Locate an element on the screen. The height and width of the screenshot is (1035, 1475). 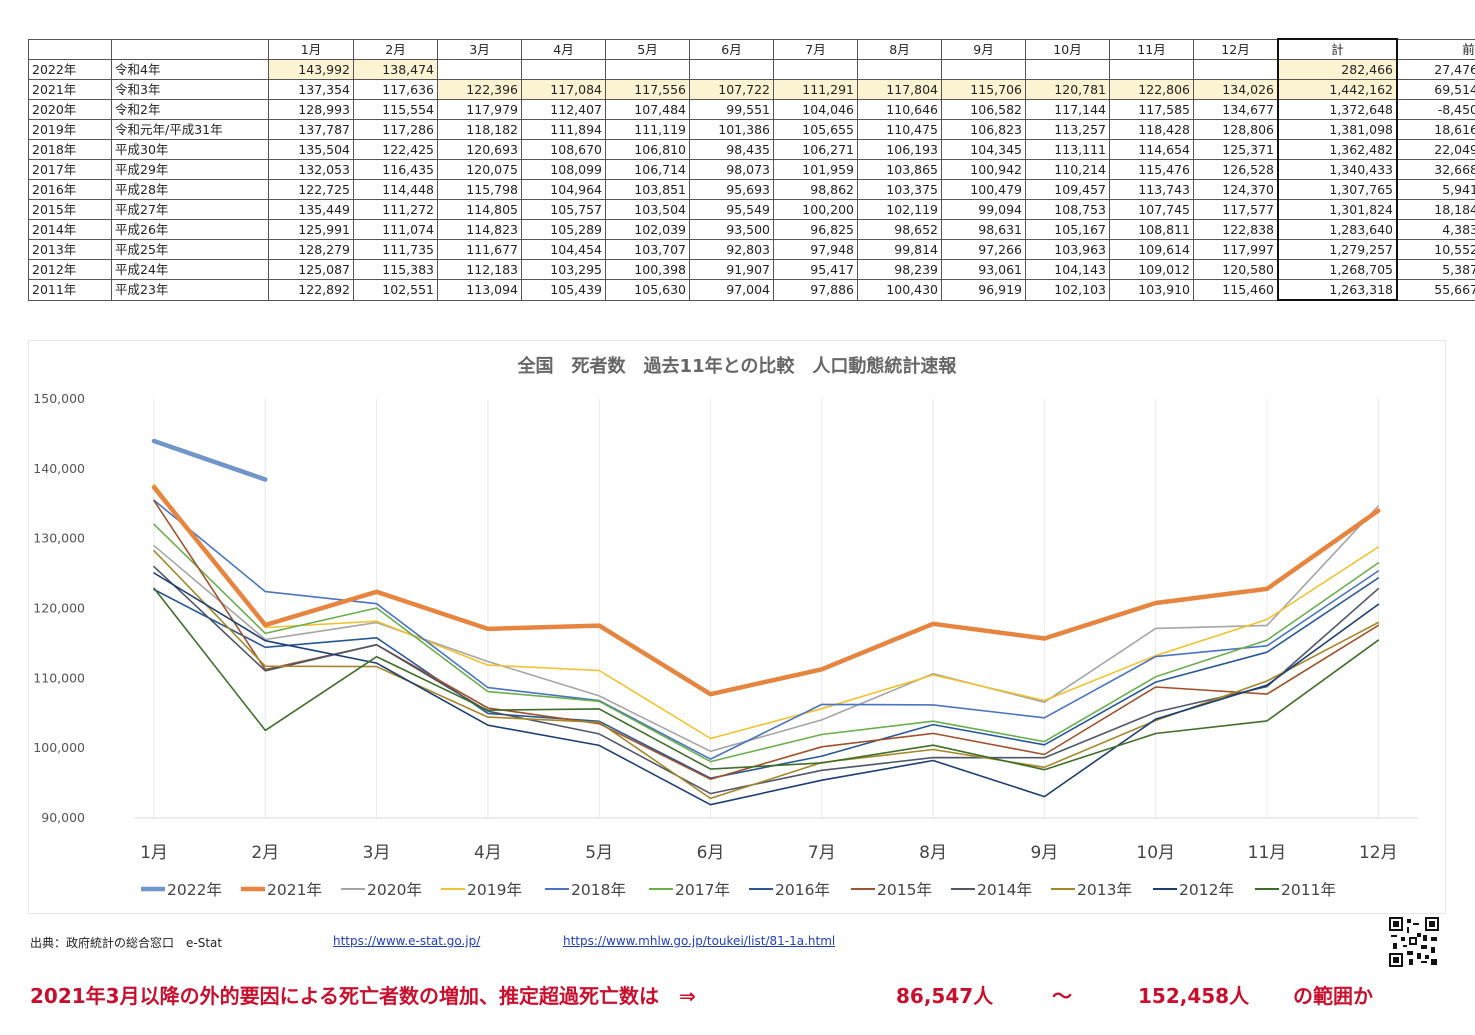
header-cell: 11月 is located at coordinates (1151, 49).